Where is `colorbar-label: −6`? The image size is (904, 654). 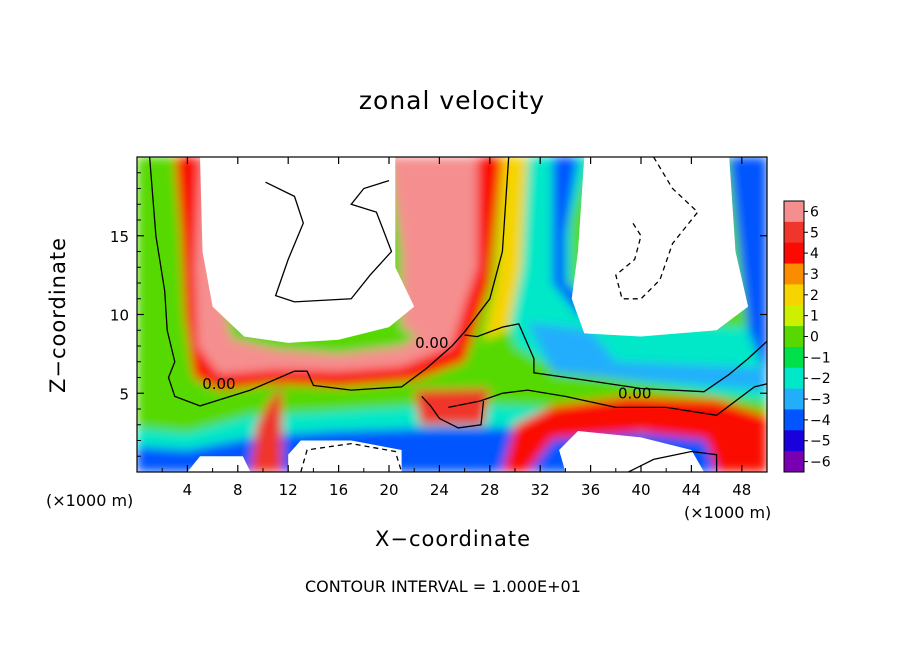
colorbar-label: −6 is located at coordinates (820, 463).